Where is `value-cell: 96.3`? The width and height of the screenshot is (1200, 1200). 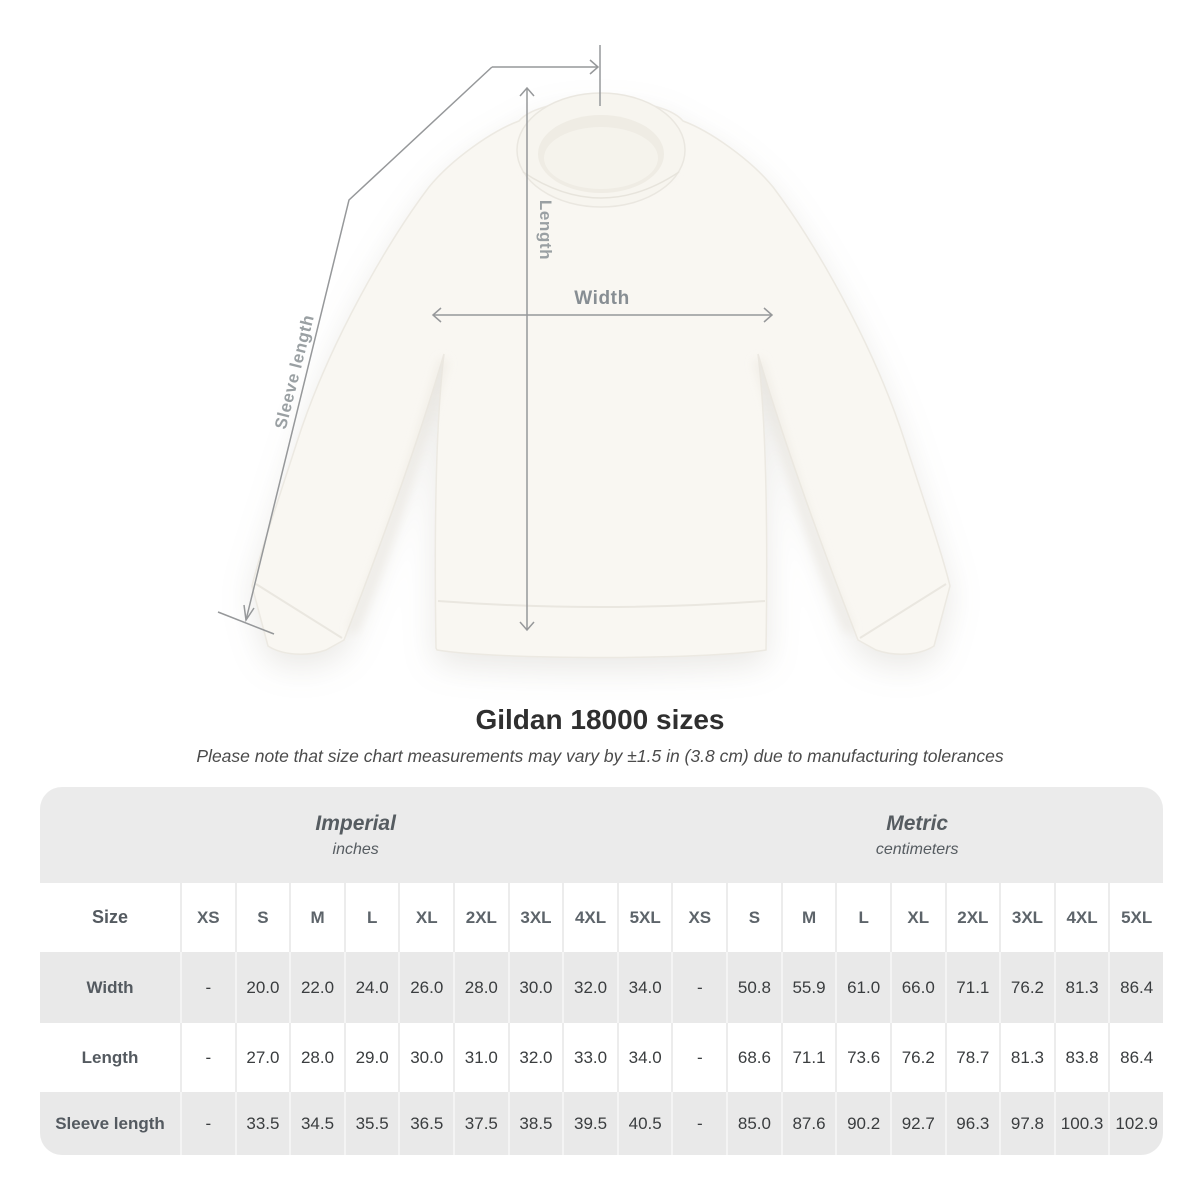
value-cell: 96.3 is located at coordinates (972, 1123).